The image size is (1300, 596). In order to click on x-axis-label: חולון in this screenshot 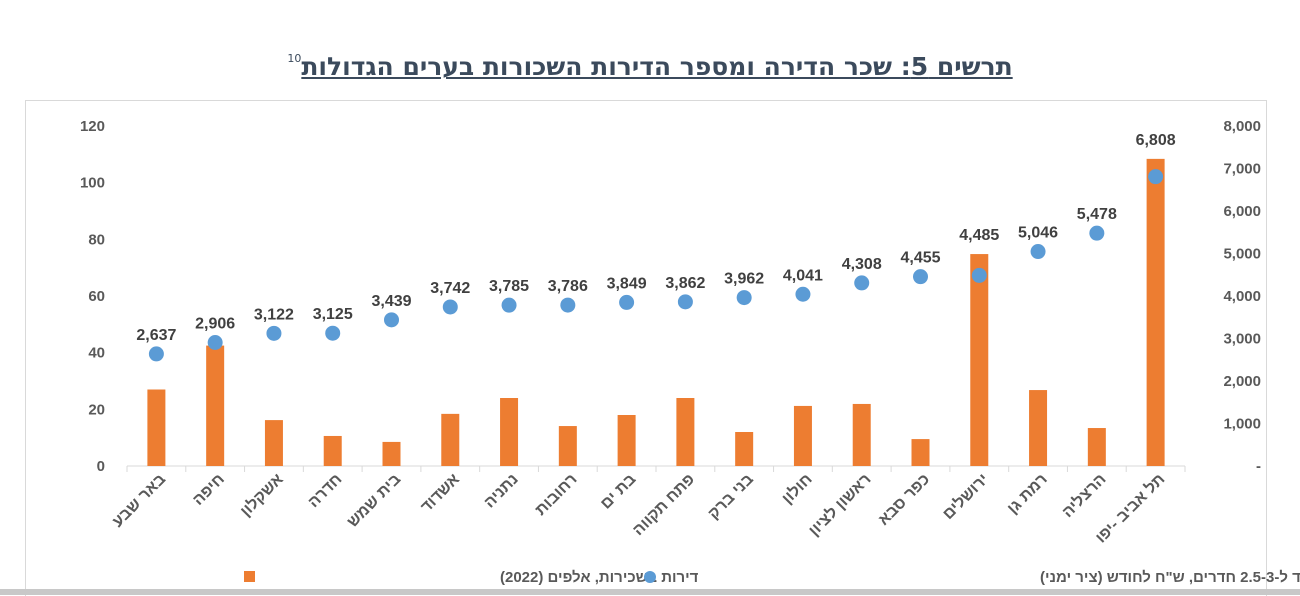, I will do `click(796, 488)`.